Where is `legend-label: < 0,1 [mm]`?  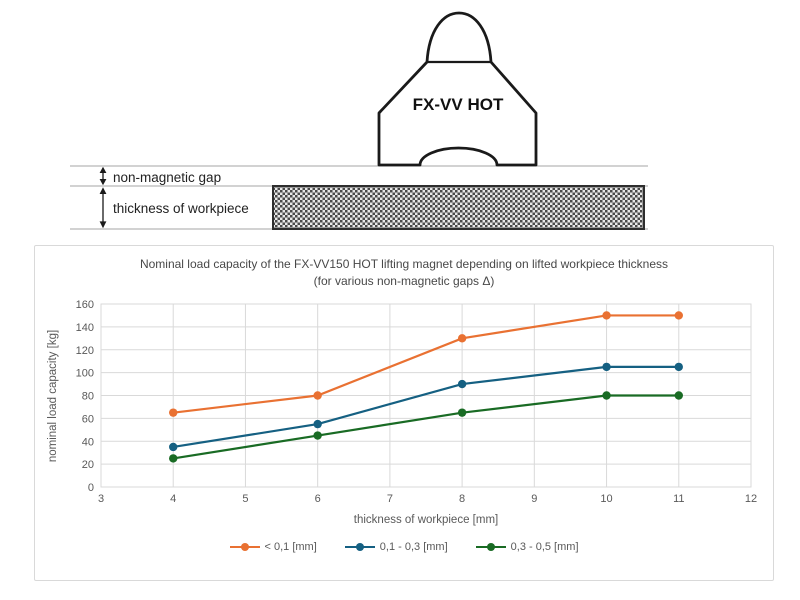 legend-label: < 0,1 [mm] is located at coordinates (290, 547).